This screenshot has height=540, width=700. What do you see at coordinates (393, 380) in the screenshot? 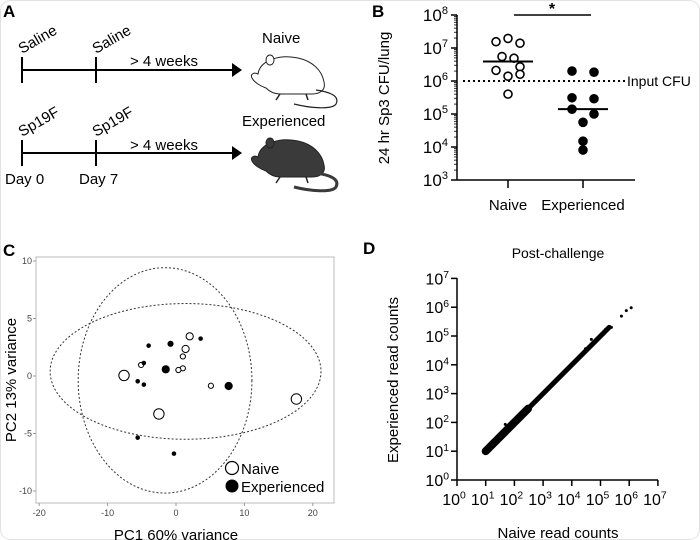
I see `y-axis-label: Experienced read counts` at bounding box center [393, 380].